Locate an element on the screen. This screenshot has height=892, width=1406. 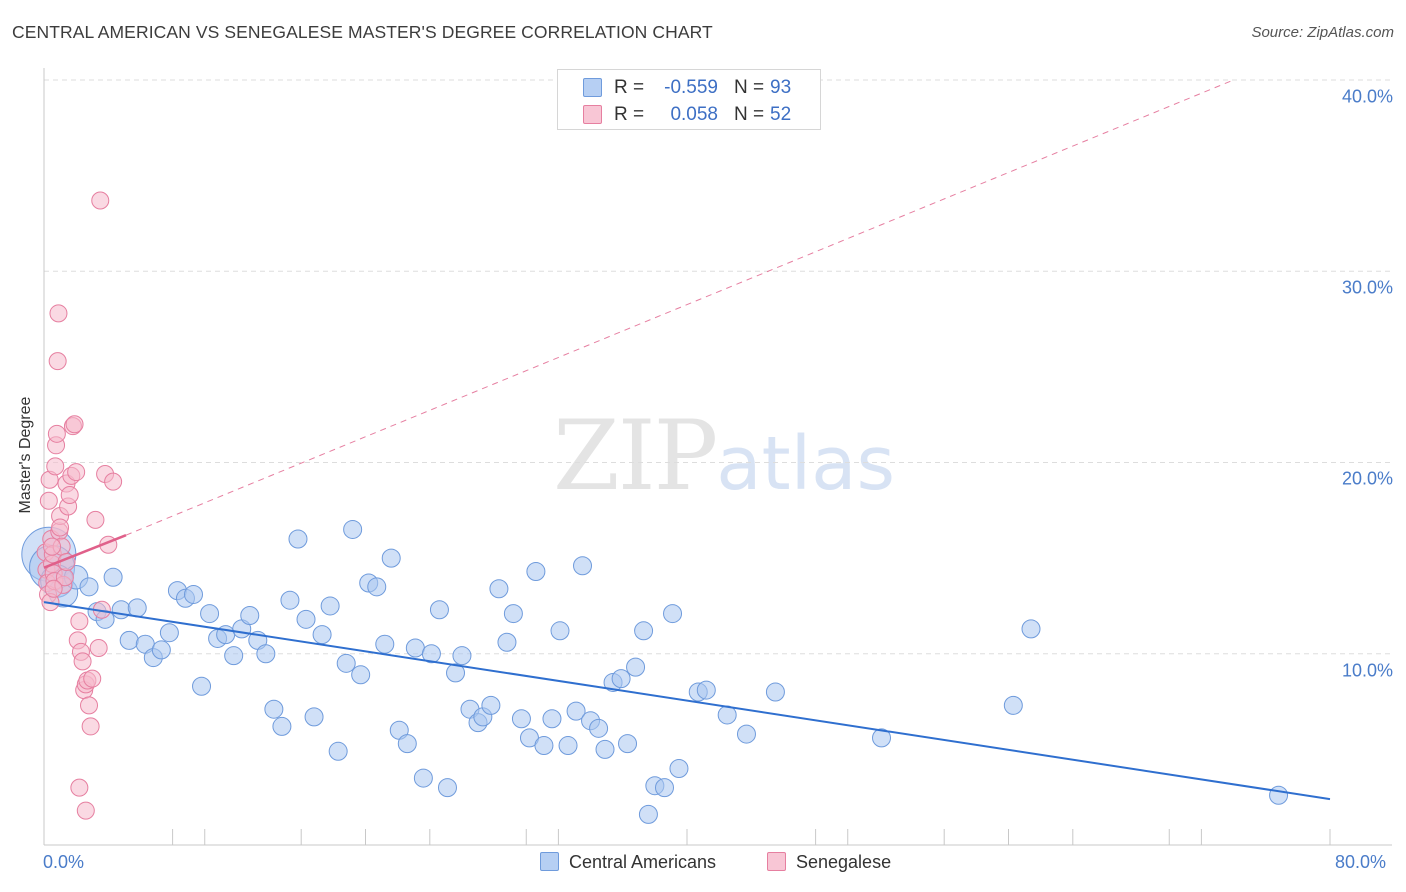
legend-r-value: 0.058 is located at coordinates (694, 114).